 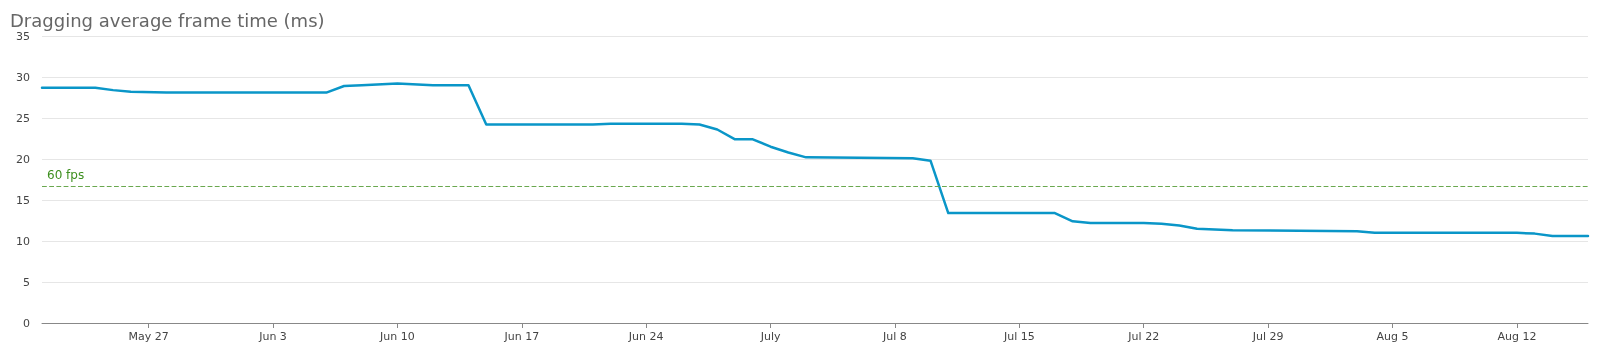 What do you see at coordinates (26, 323) in the screenshot?
I see `y-tick-label: 0` at bounding box center [26, 323].